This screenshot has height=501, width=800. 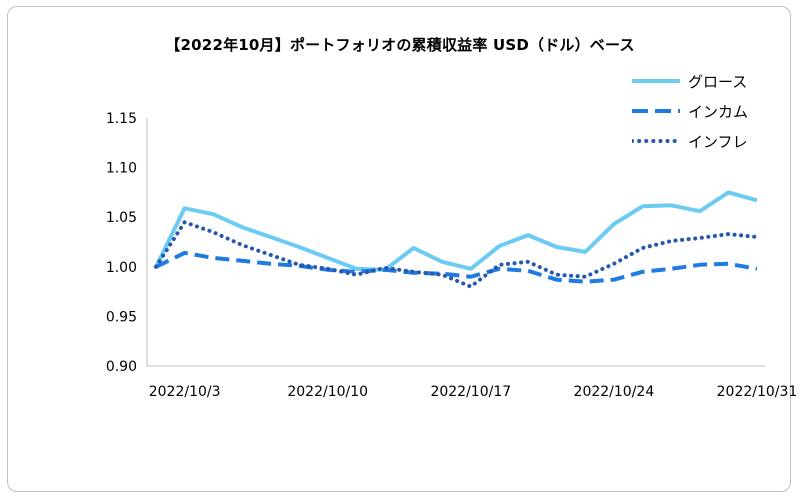 I want to click on y-tick-label: 0.90, so click(x=121, y=367).